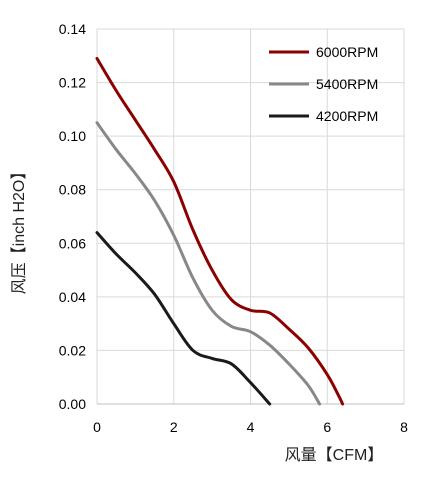 The width and height of the screenshot is (436, 477). What do you see at coordinates (72, 404) in the screenshot?
I see `y-tick-label: 0.00` at bounding box center [72, 404].